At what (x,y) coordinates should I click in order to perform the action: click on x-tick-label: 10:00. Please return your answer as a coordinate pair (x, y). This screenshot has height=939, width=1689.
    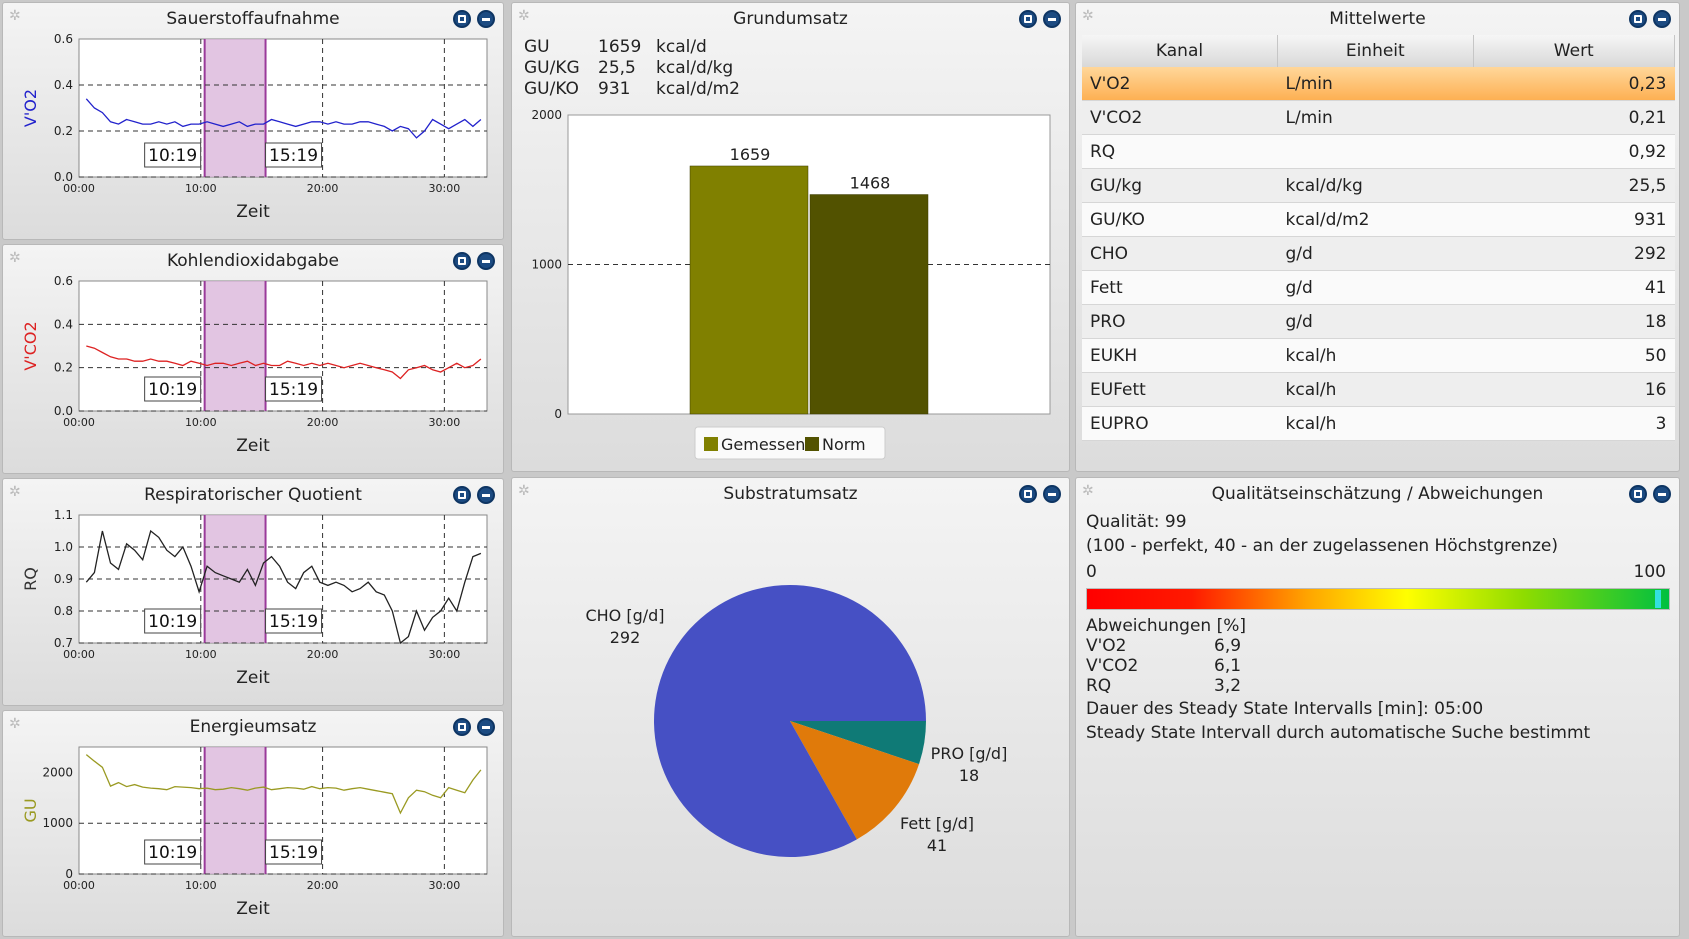
    Looking at the image, I should click on (201, 885).